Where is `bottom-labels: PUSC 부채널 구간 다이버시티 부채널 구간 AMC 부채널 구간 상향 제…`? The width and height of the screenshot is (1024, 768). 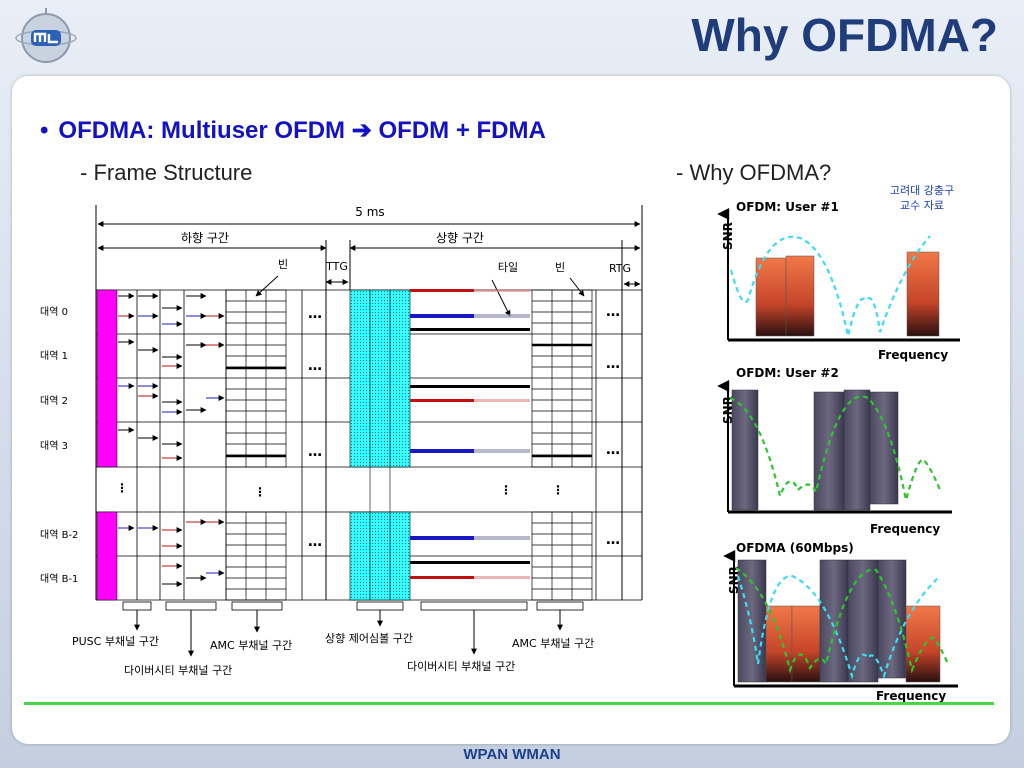
bottom-labels: PUSC 부채널 구간 다이버시티 부채널 구간 AMC 부채널 구간 상향 제… is located at coordinates (333, 654).